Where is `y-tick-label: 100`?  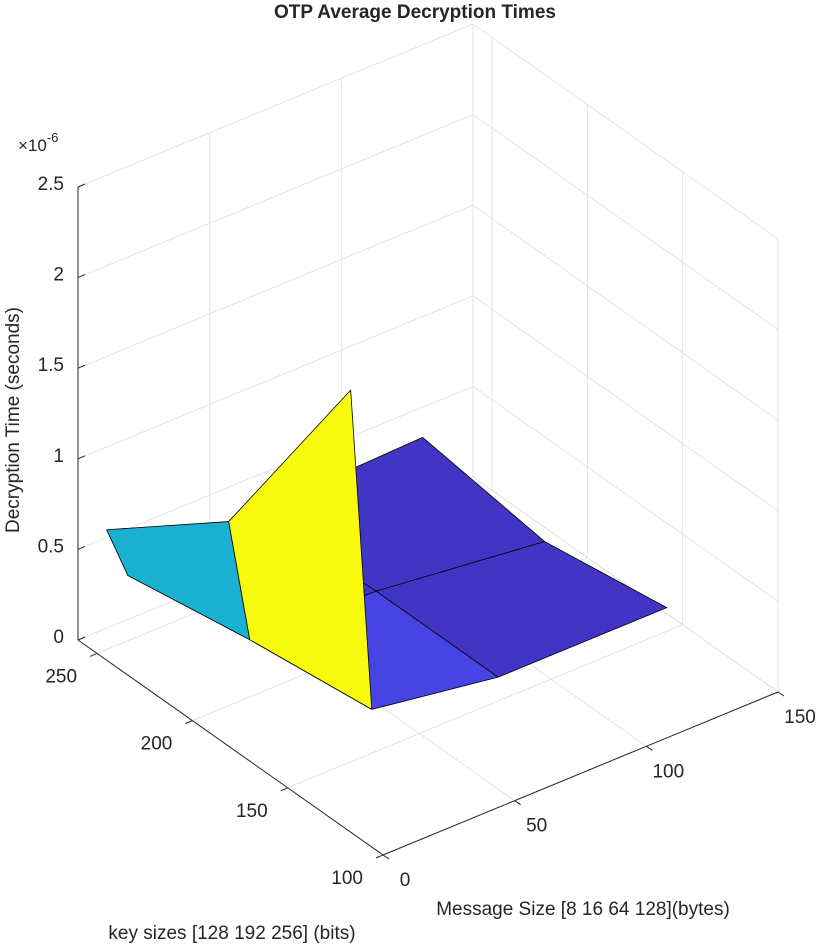
y-tick-label: 100 is located at coordinates (347, 878).